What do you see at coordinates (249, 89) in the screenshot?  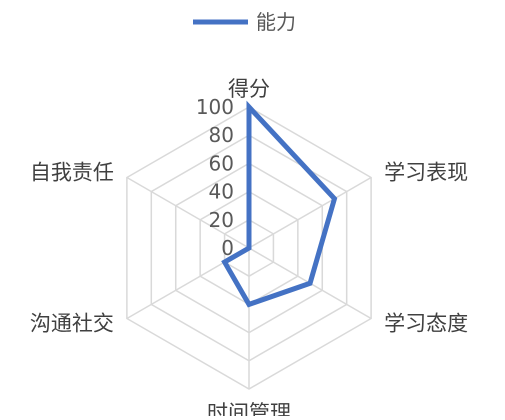 I see `axis-label-0: 得分` at bounding box center [249, 89].